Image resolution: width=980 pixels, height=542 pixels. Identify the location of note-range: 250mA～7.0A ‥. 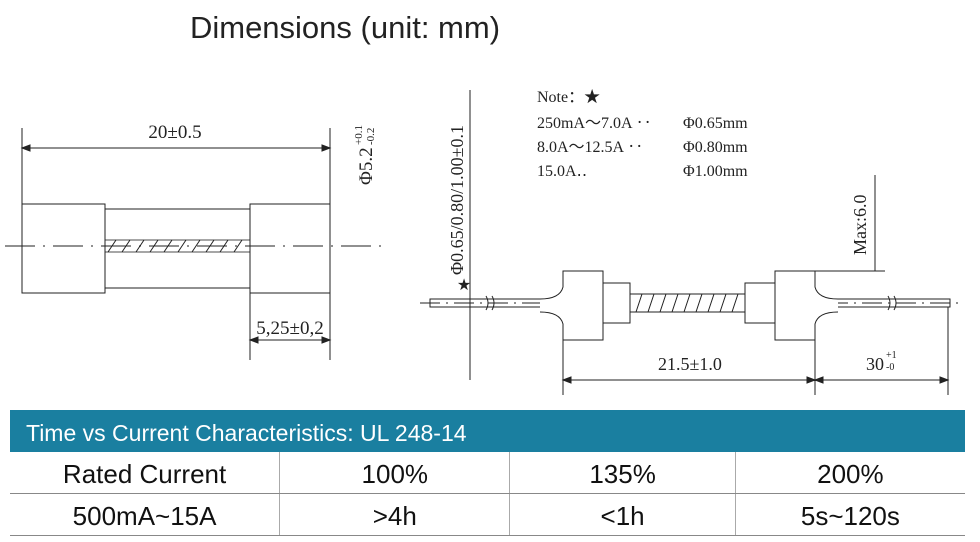
(594, 123).